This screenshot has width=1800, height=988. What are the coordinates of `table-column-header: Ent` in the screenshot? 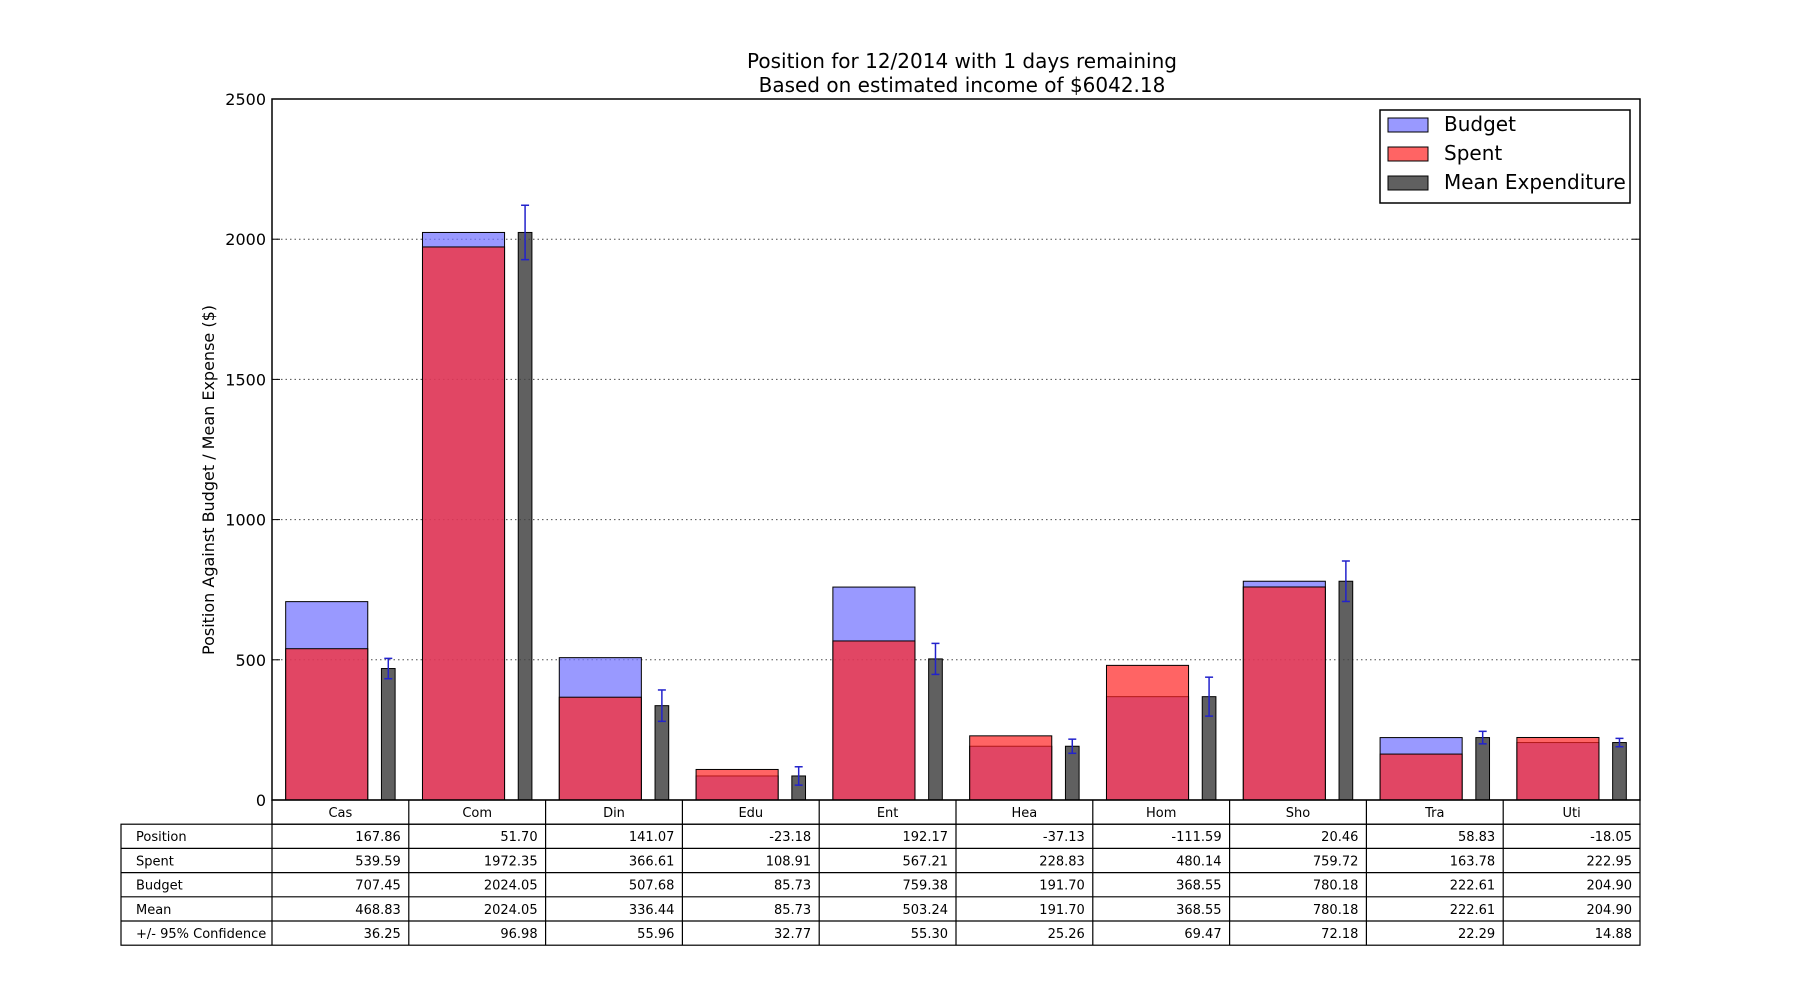 It's located at (888, 813).